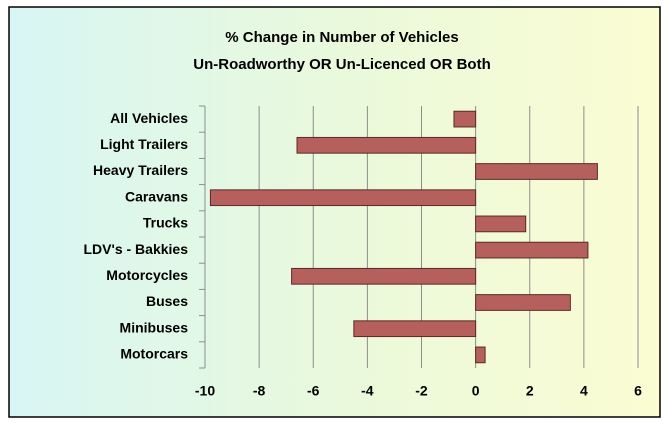  What do you see at coordinates (341, 37) in the screenshot?
I see `chart-title: % Change in Number of Vehicles` at bounding box center [341, 37].